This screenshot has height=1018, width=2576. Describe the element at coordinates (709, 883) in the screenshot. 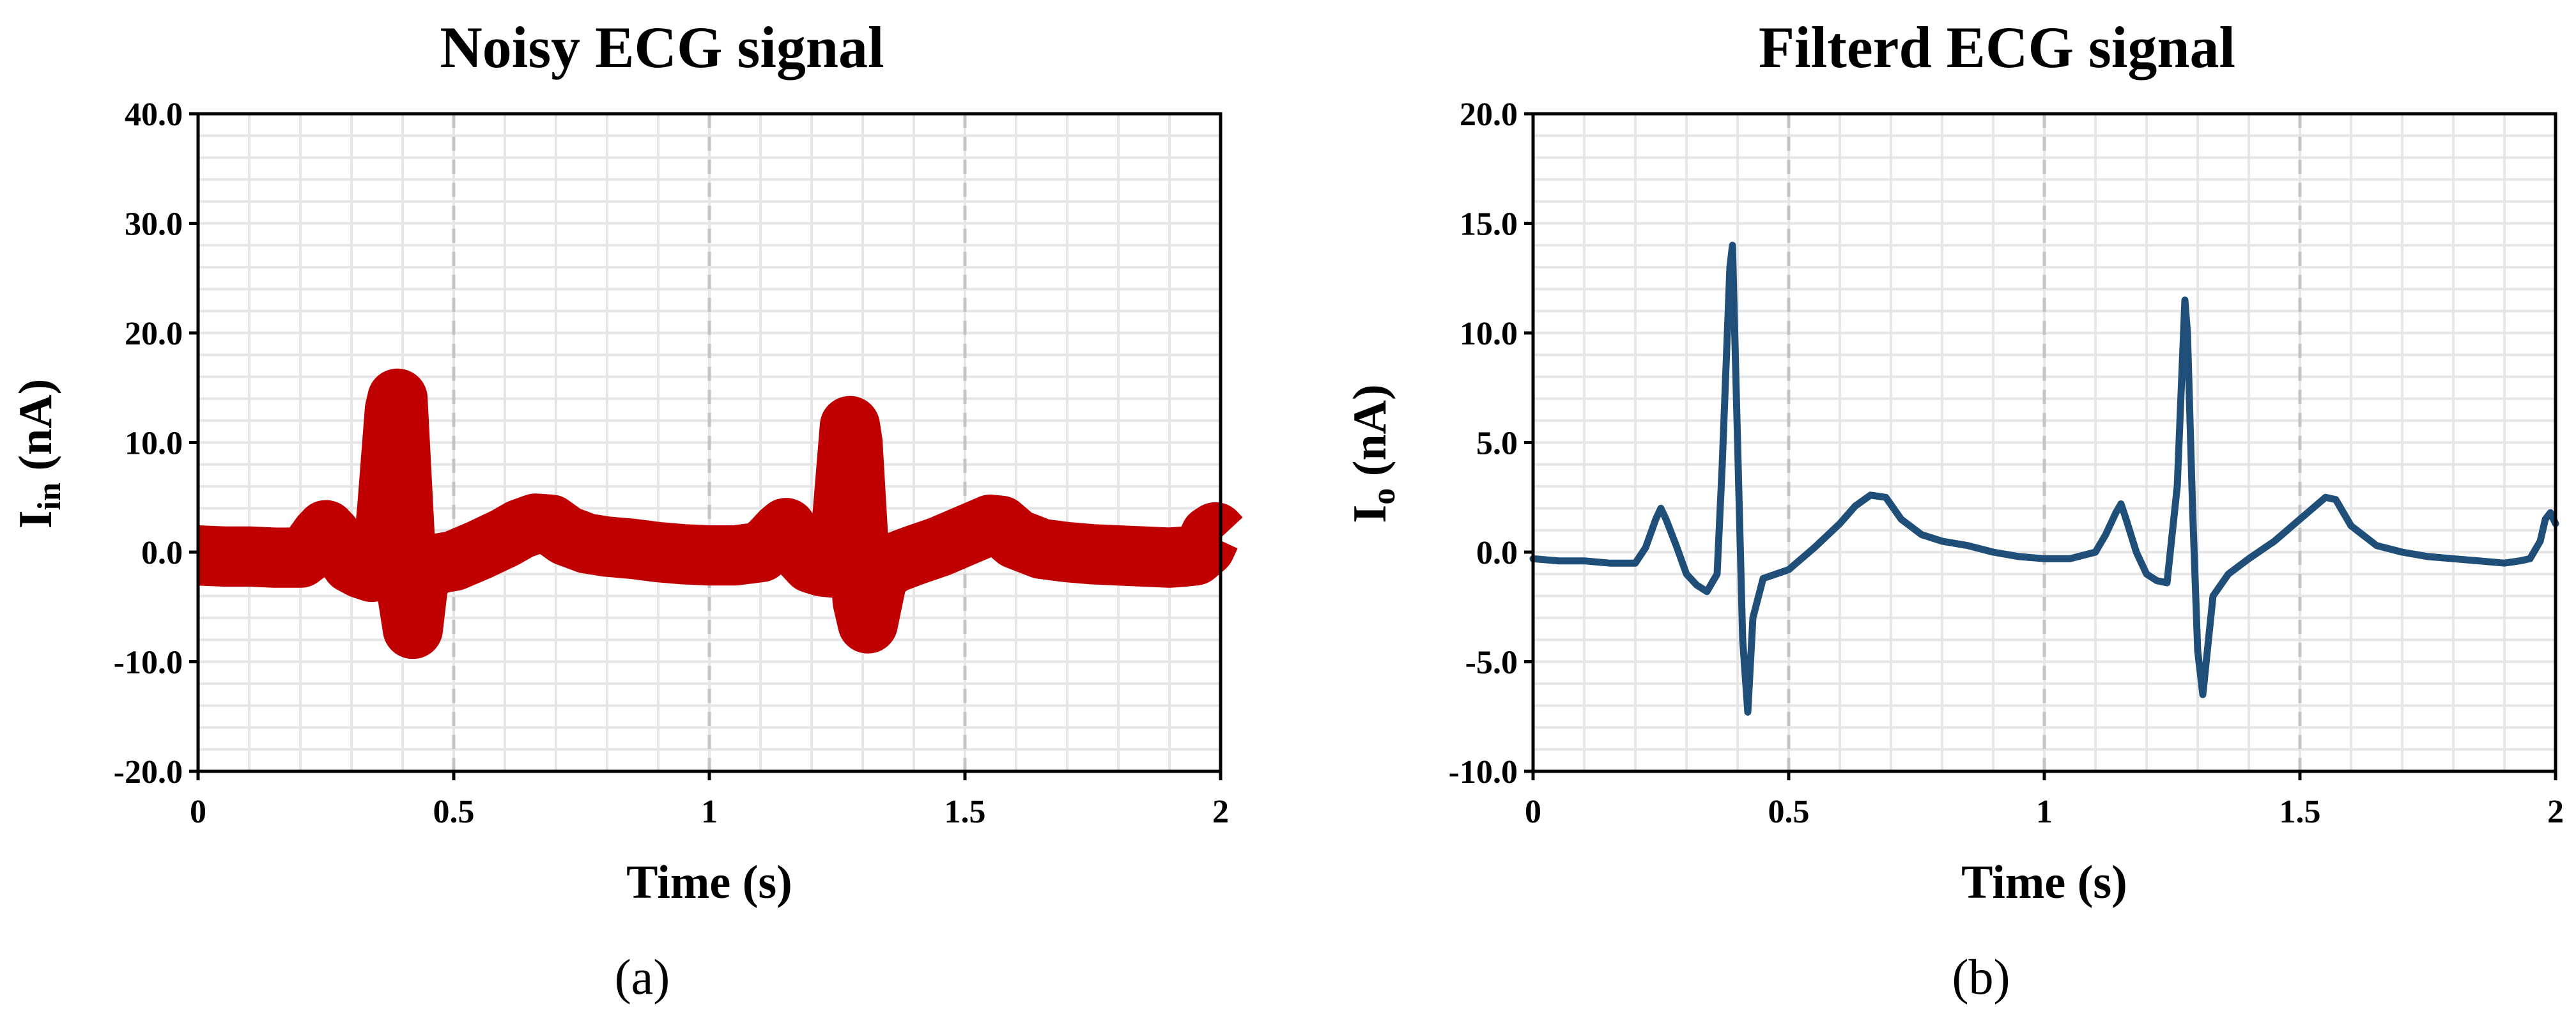

I see `x-axis-label-a: Time (s)` at that location.